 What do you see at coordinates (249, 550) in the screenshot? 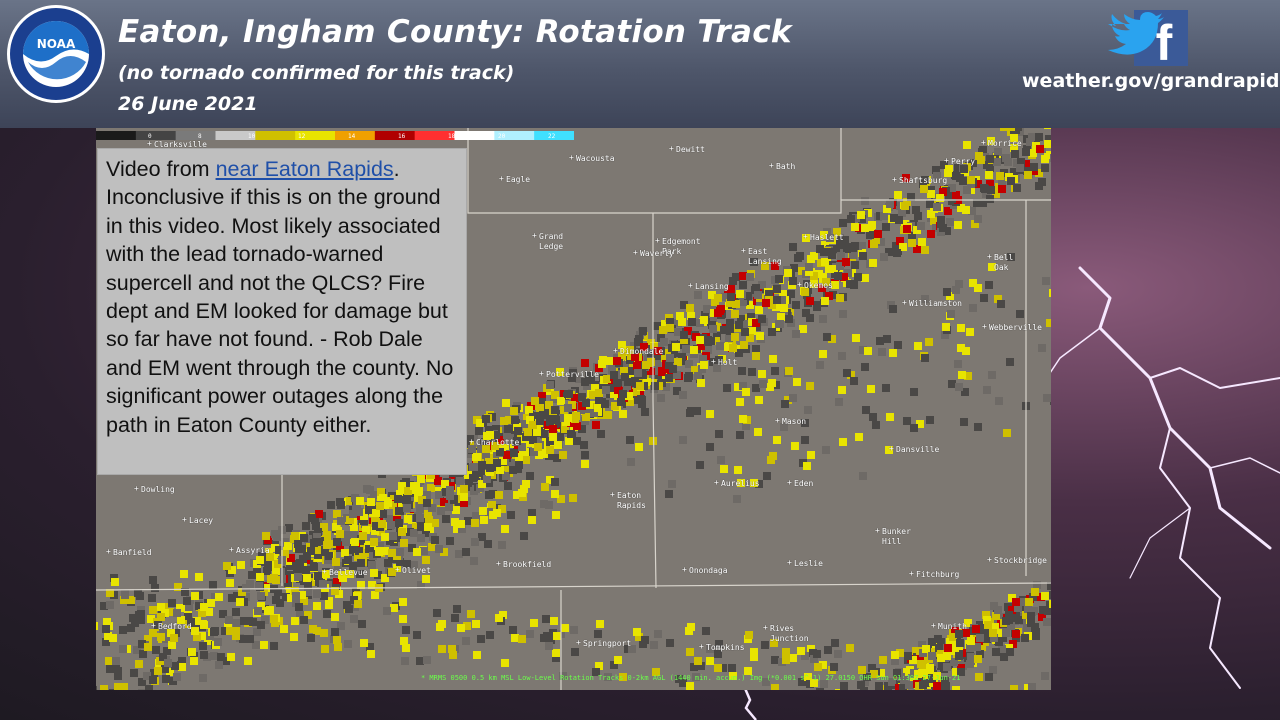
I see `town-label: Assyria` at bounding box center [249, 550].